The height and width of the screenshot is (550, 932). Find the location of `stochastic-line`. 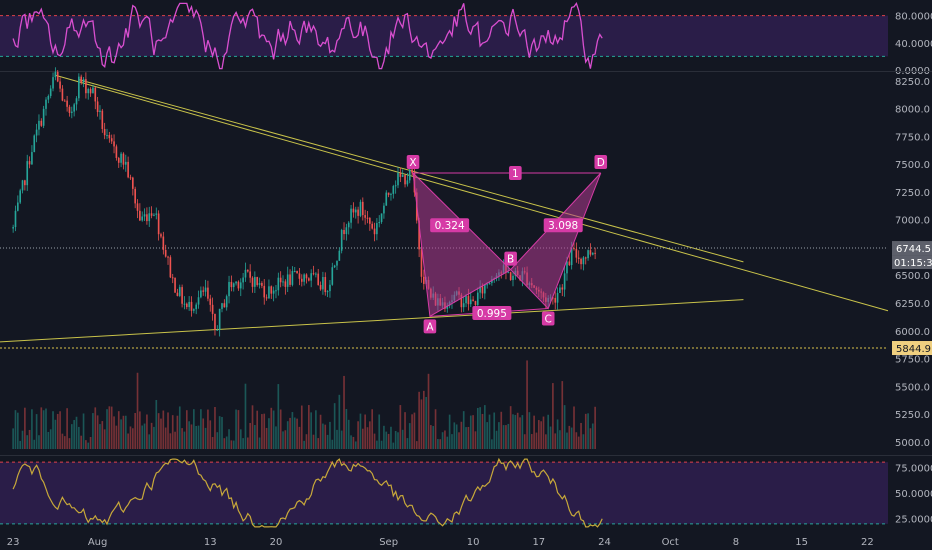

stochastic-line is located at coordinates (307, 35).